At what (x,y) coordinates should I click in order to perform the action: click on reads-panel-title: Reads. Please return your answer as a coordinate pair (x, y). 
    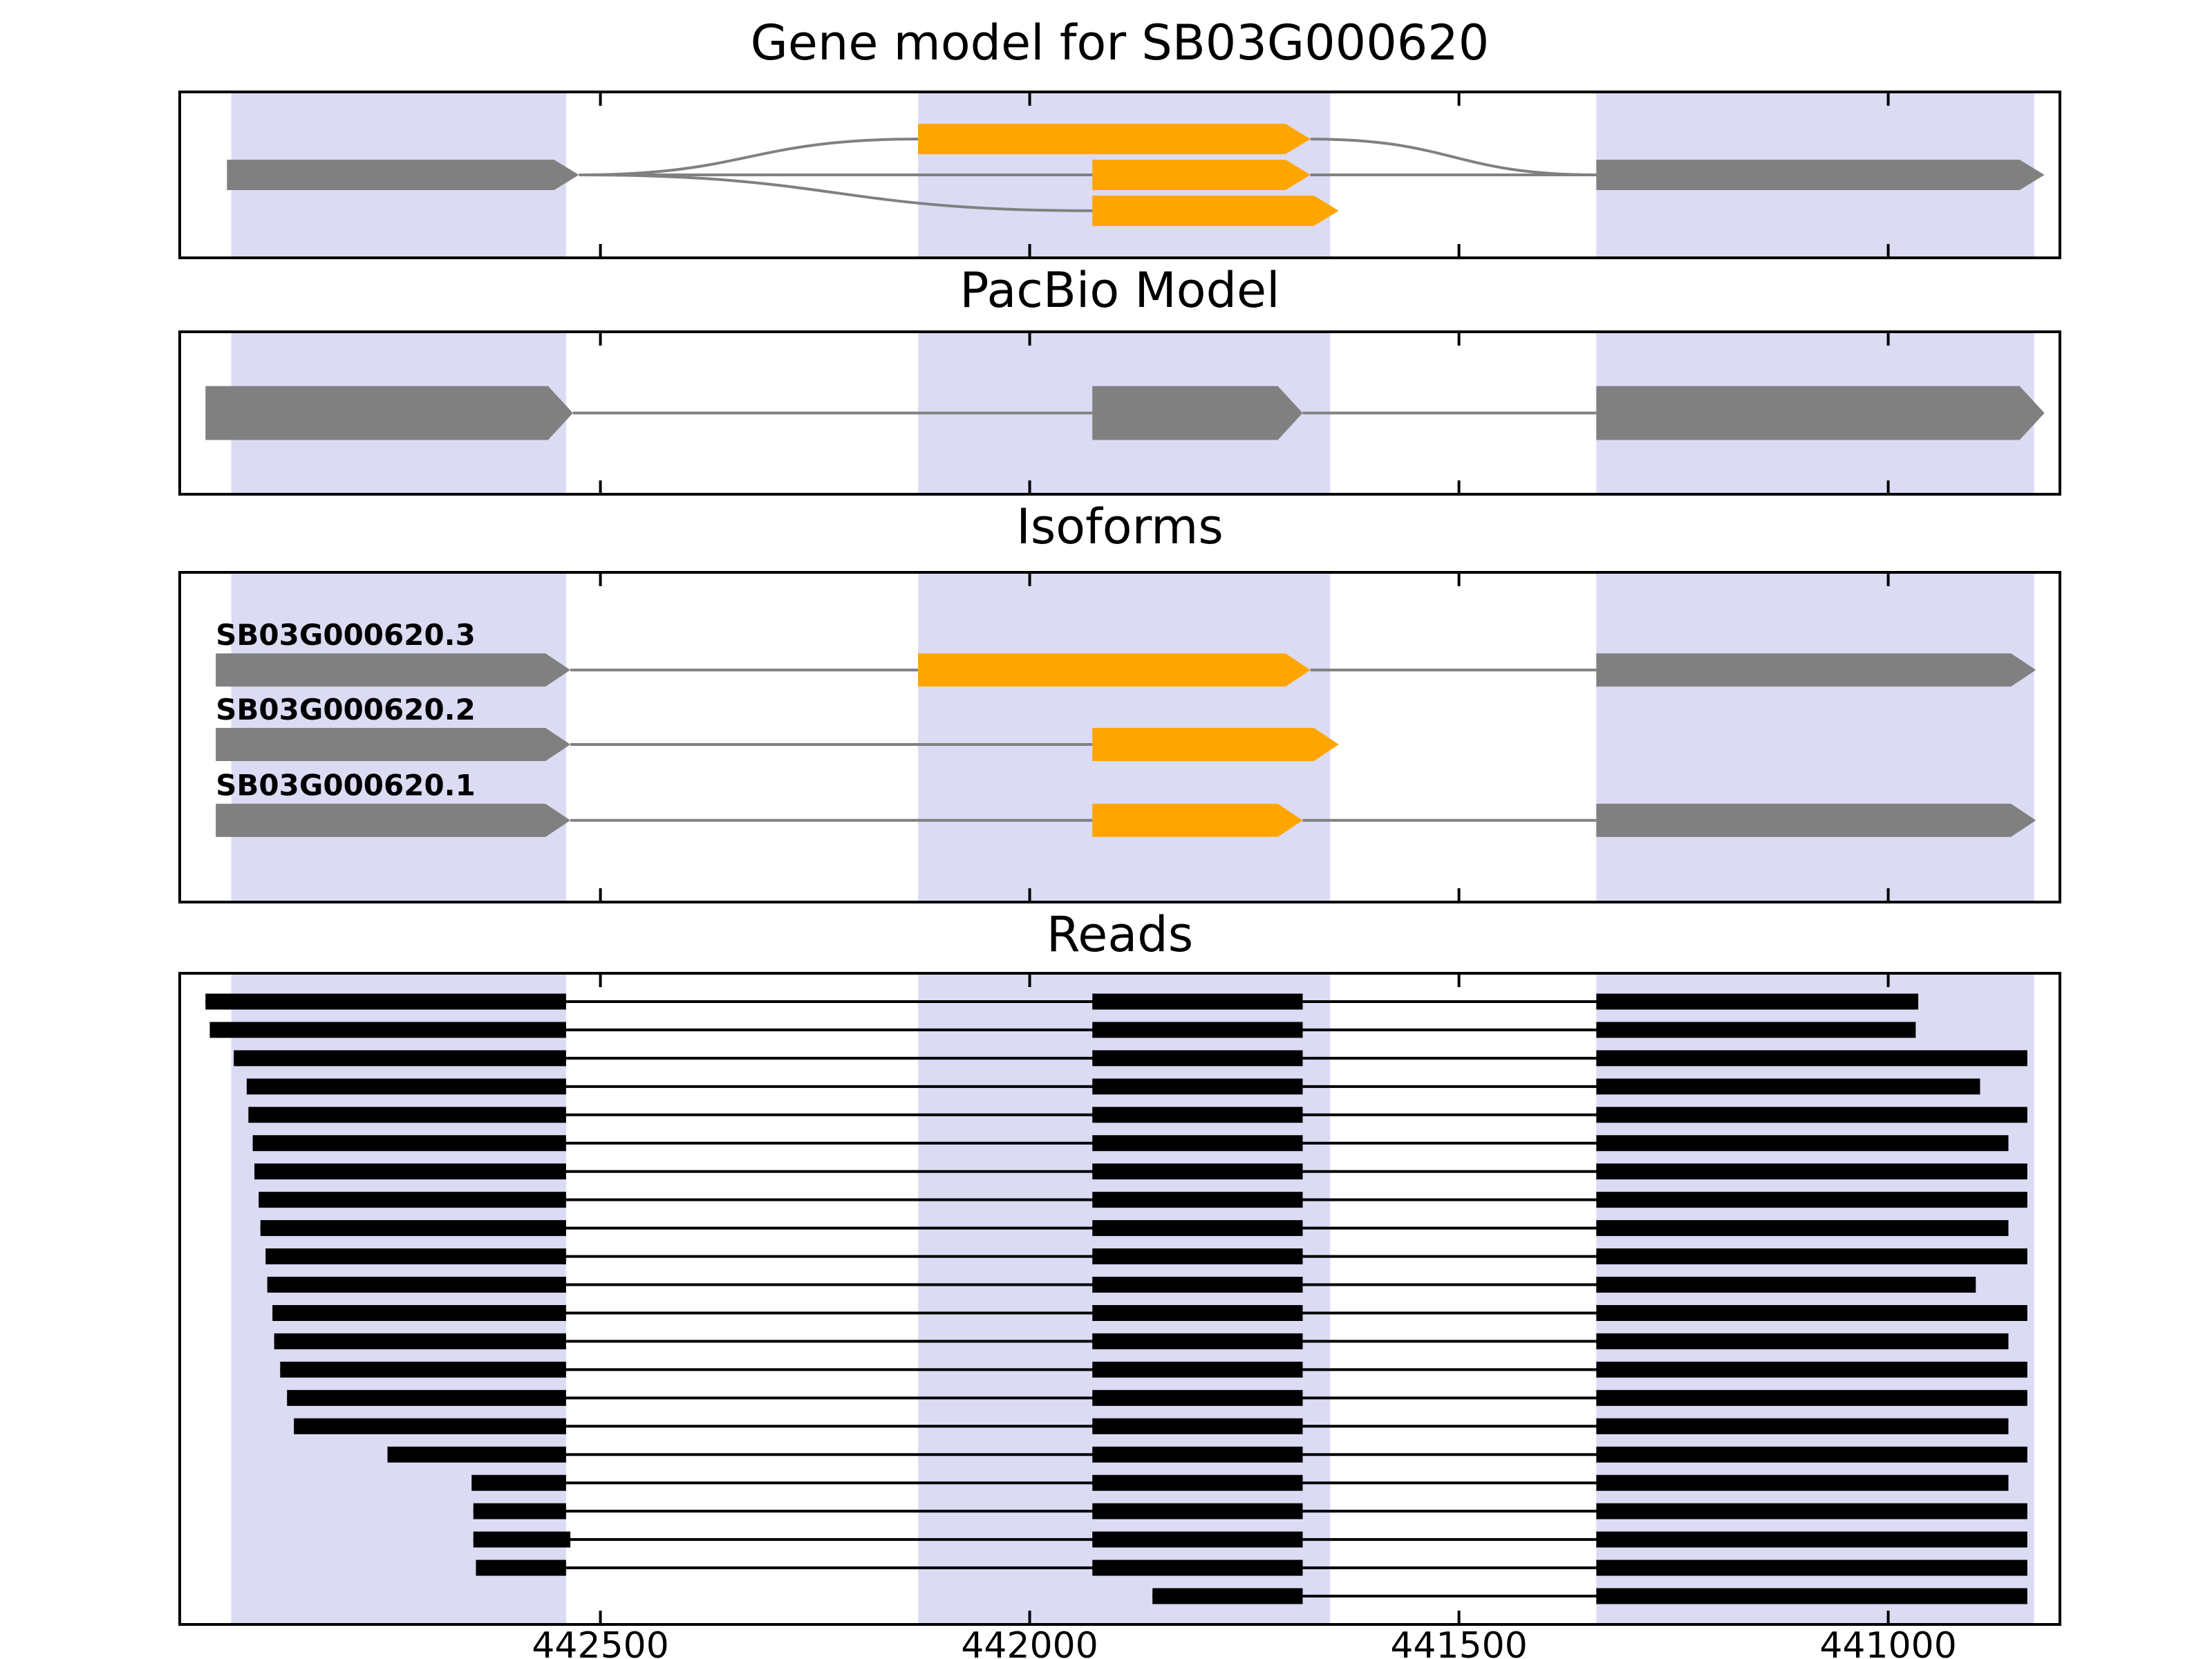
    Looking at the image, I should click on (1120, 934).